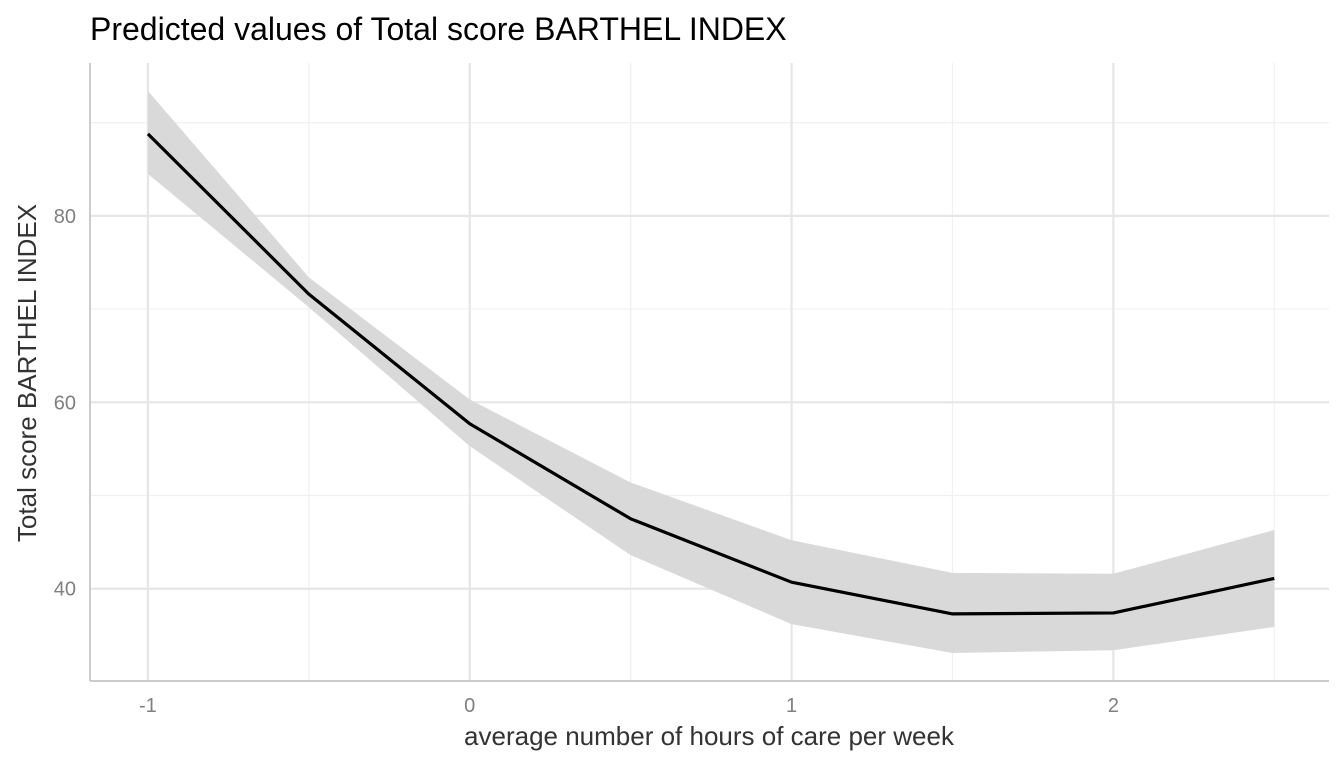  I want to click on x-tick-label: -1, so click(148, 706).